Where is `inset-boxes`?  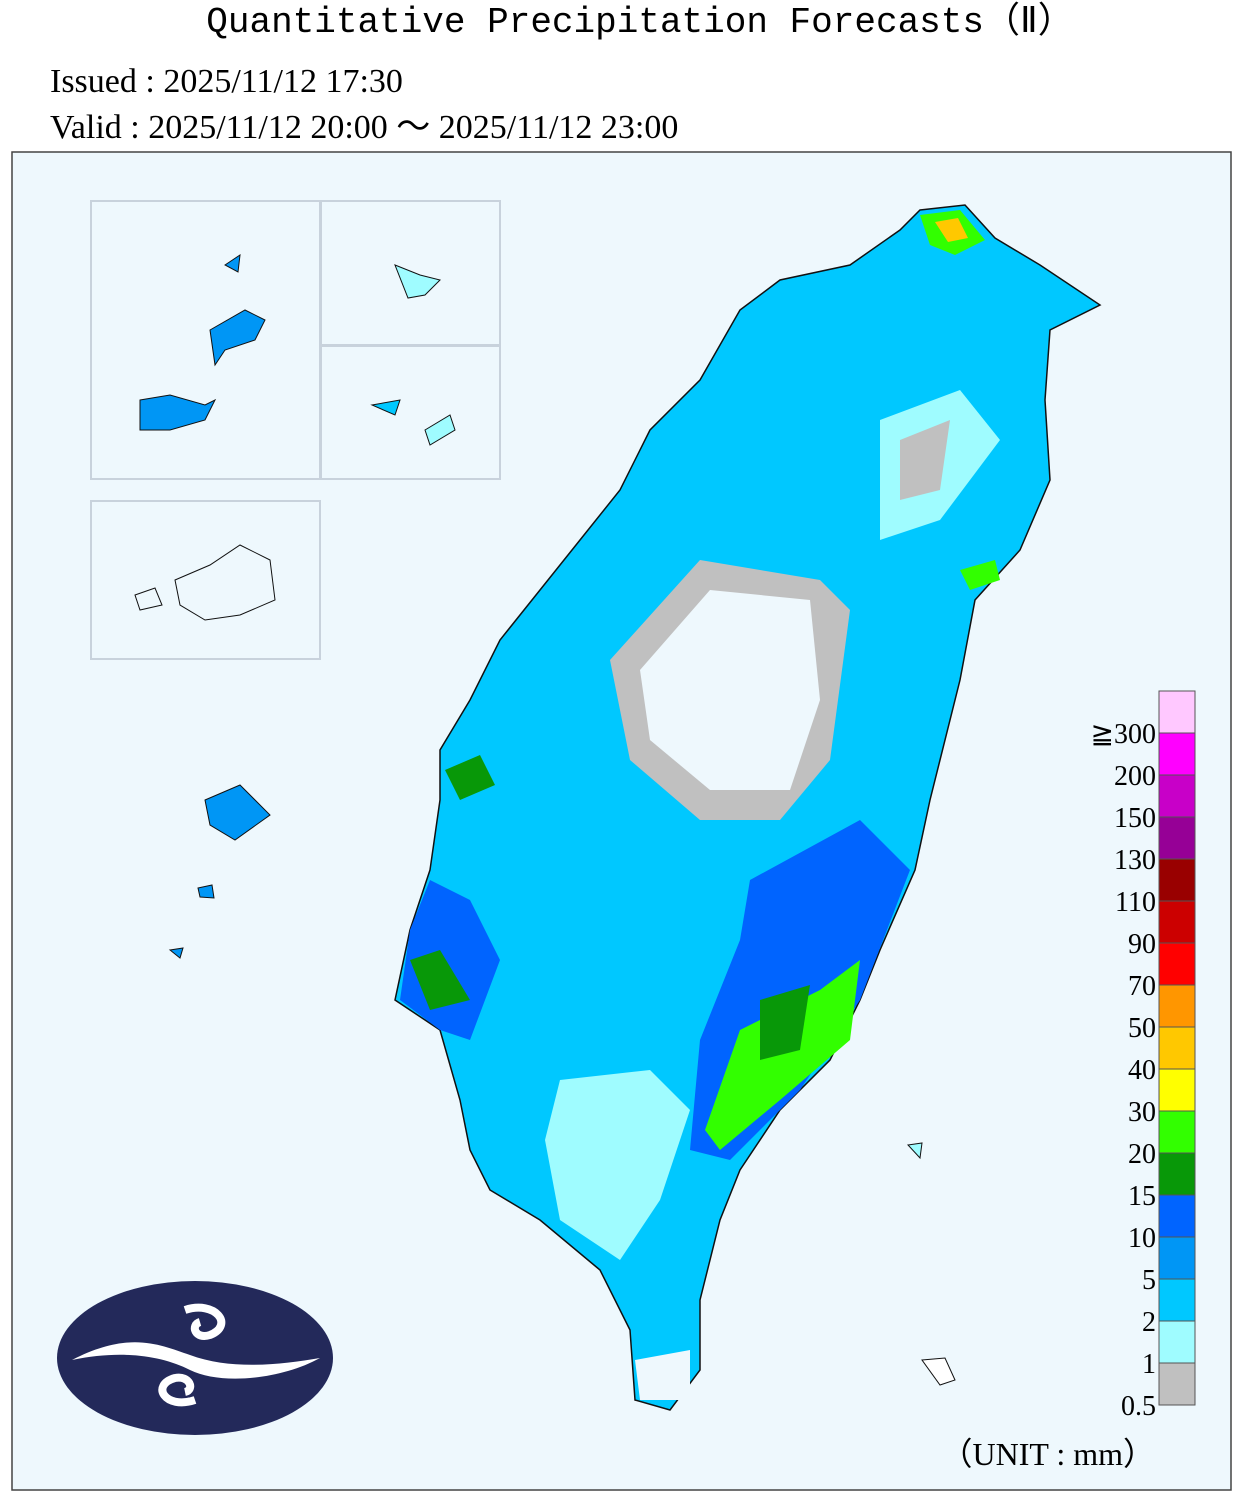 inset-boxes is located at coordinates (295, 430).